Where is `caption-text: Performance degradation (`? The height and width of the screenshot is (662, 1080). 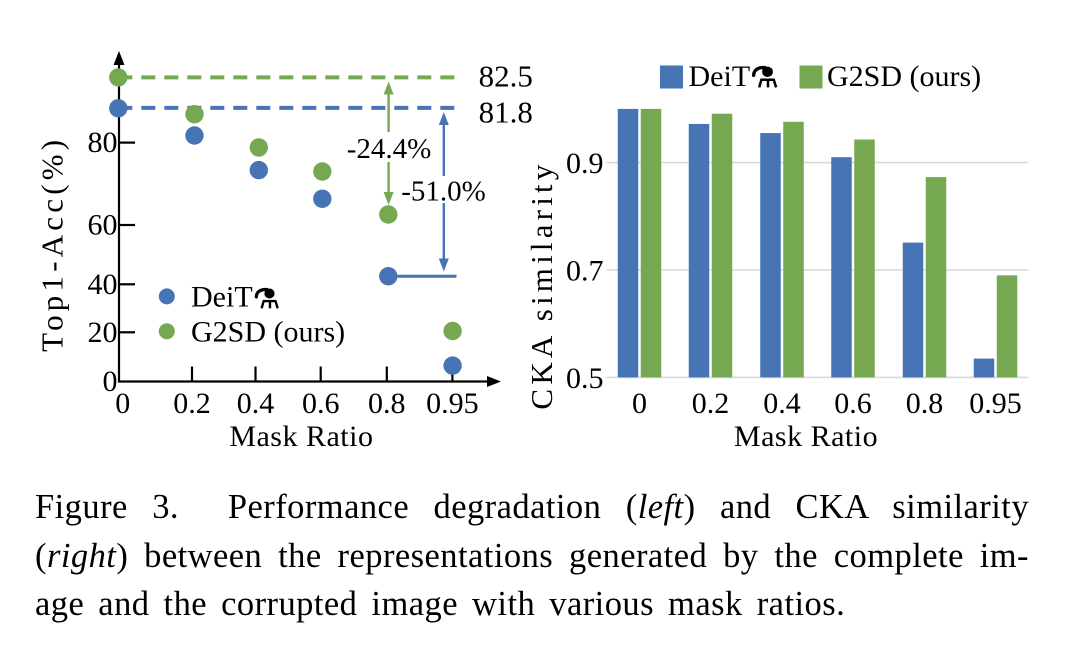
caption-text: Performance degradation ( is located at coordinates (432, 507).